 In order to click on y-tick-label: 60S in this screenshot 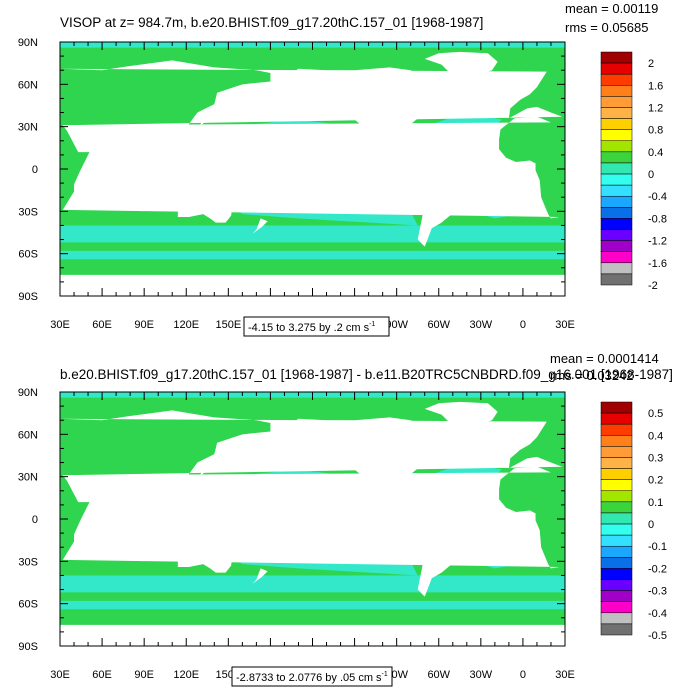, I will do `click(28, 605)`.